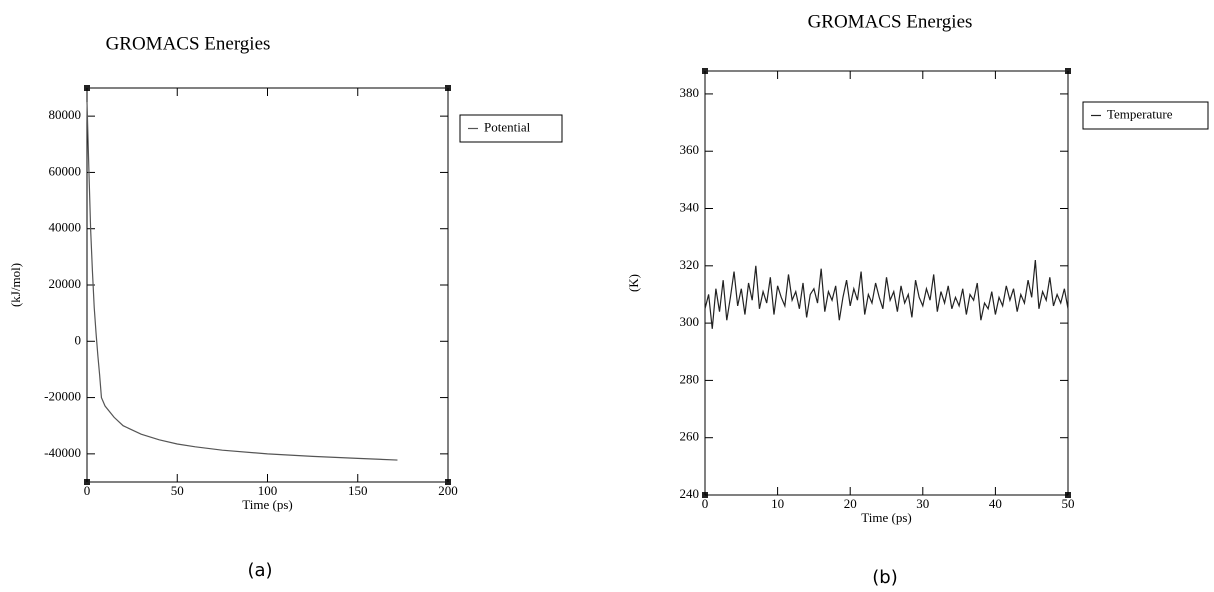  What do you see at coordinates (886, 294) in the screenshot?
I see `line-series` at bounding box center [886, 294].